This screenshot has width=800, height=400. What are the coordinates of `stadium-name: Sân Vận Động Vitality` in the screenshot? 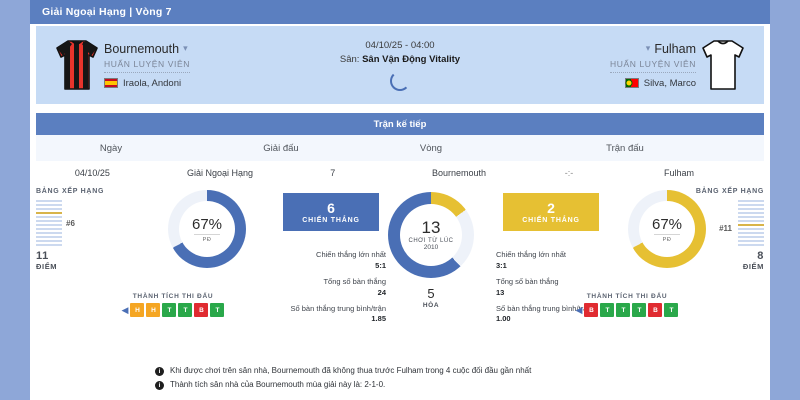 It's located at (411, 59).